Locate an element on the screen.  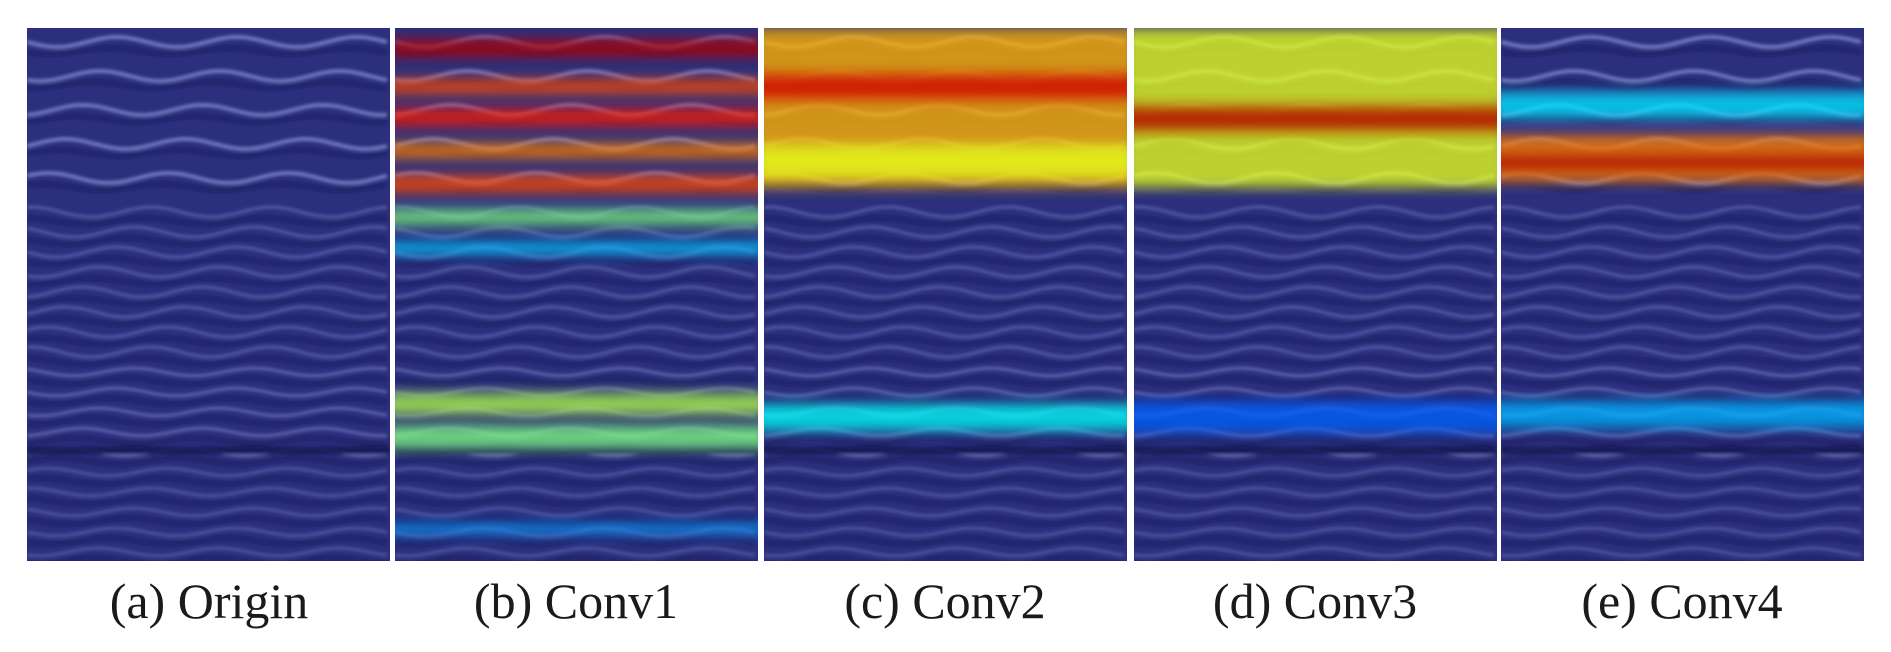
caption-conv1: (b) Conv1 is located at coordinates (576, 601).